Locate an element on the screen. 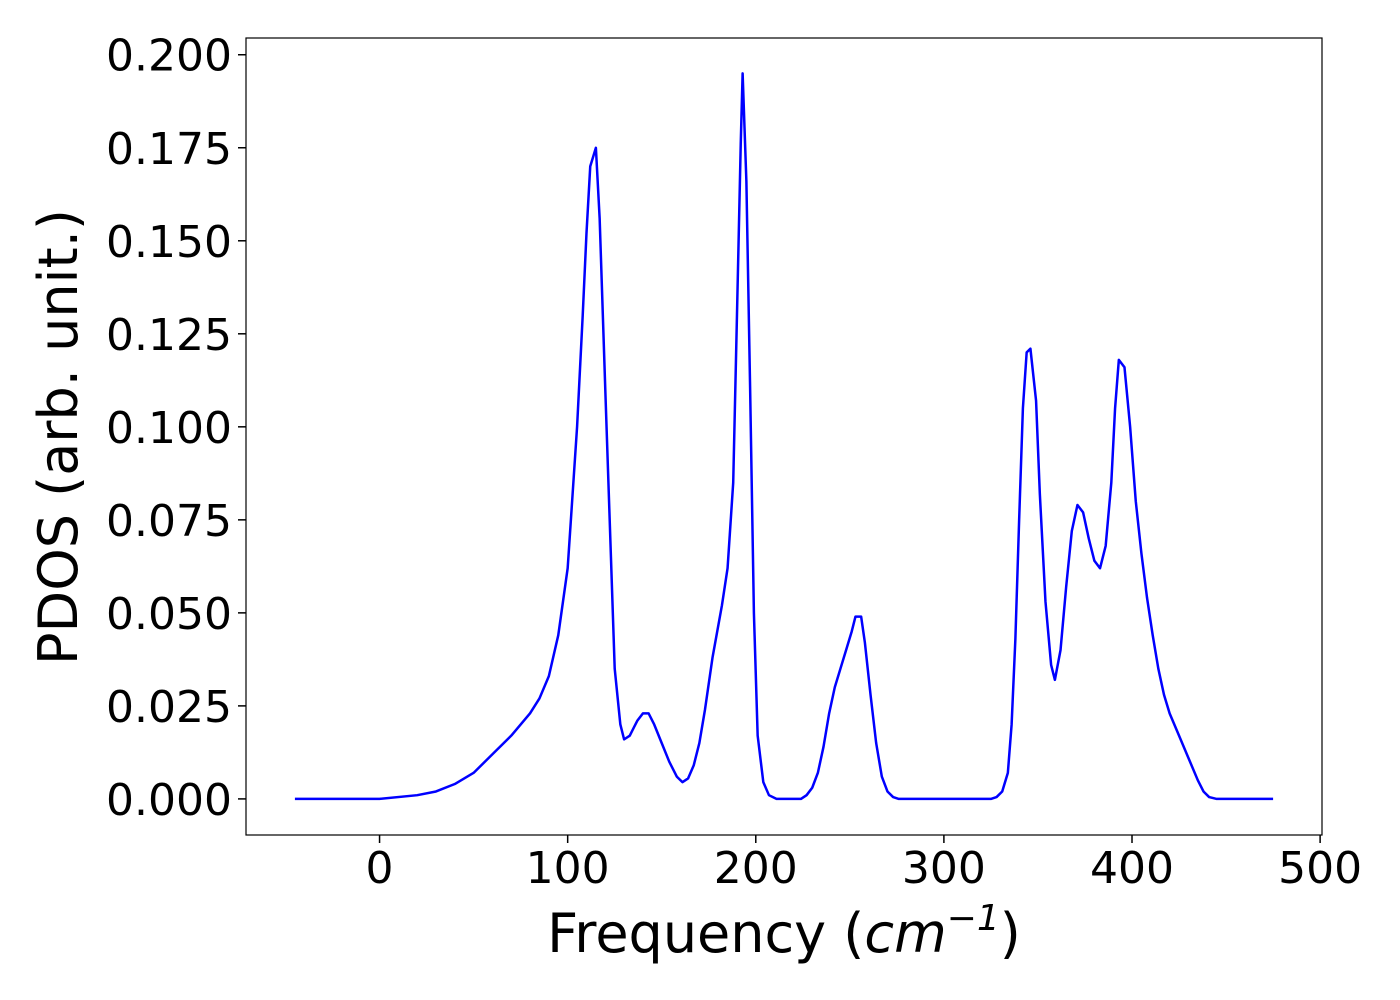 This screenshot has width=1400, height=1000. y-tick-label: 0.050 is located at coordinates (169, 614).